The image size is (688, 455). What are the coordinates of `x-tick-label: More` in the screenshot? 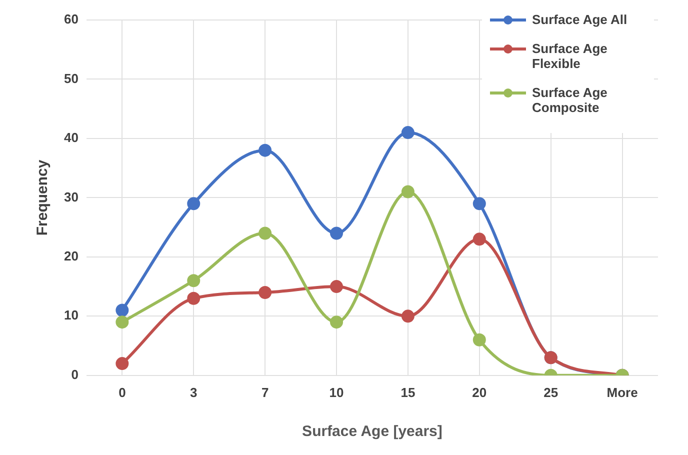 It's located at (622, 392).